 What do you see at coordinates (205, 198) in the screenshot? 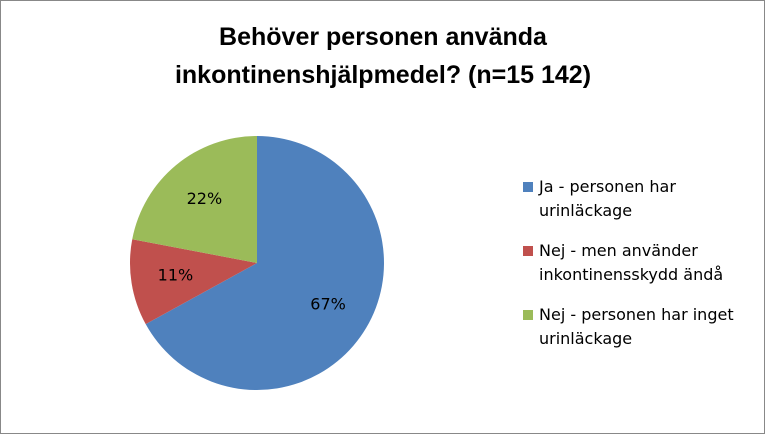
I see `data-label: 22%` at bounding box center [205, 198].